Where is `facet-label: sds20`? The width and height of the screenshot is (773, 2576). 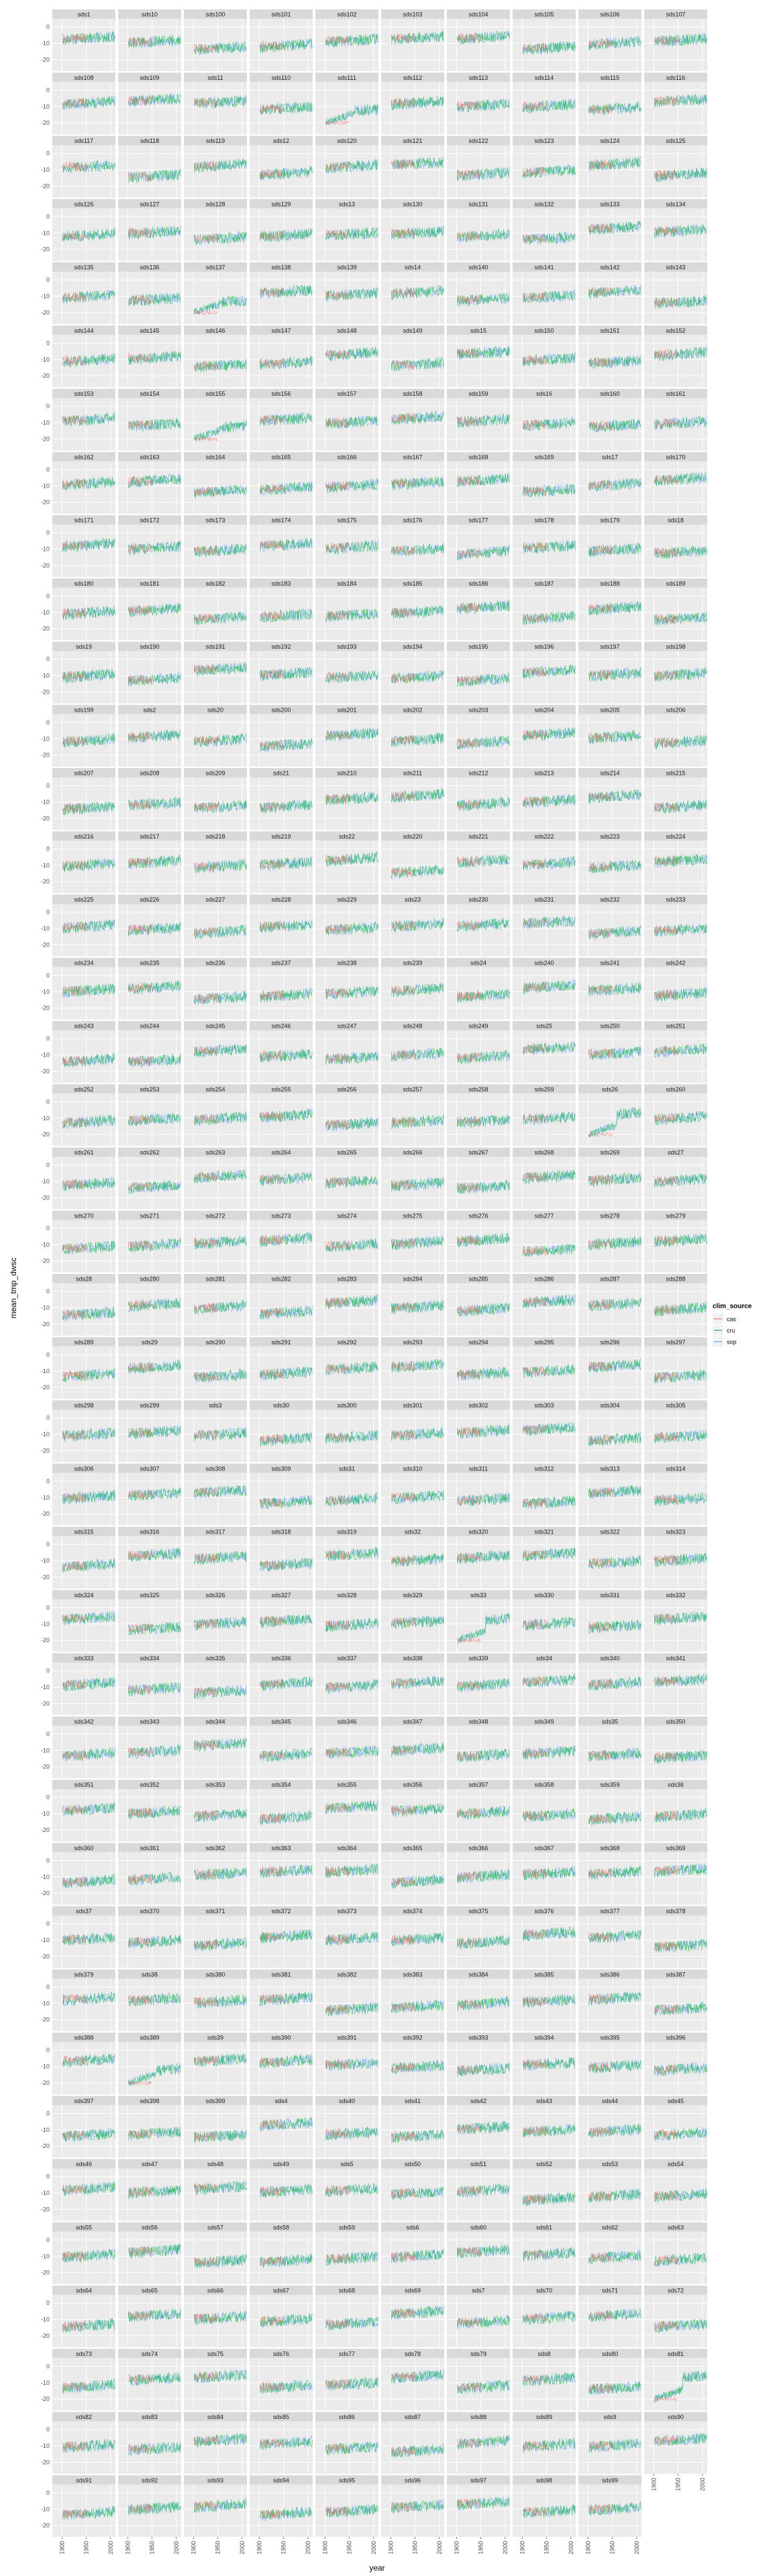 facet-label: sds20 is located at coordinates (215, 709).